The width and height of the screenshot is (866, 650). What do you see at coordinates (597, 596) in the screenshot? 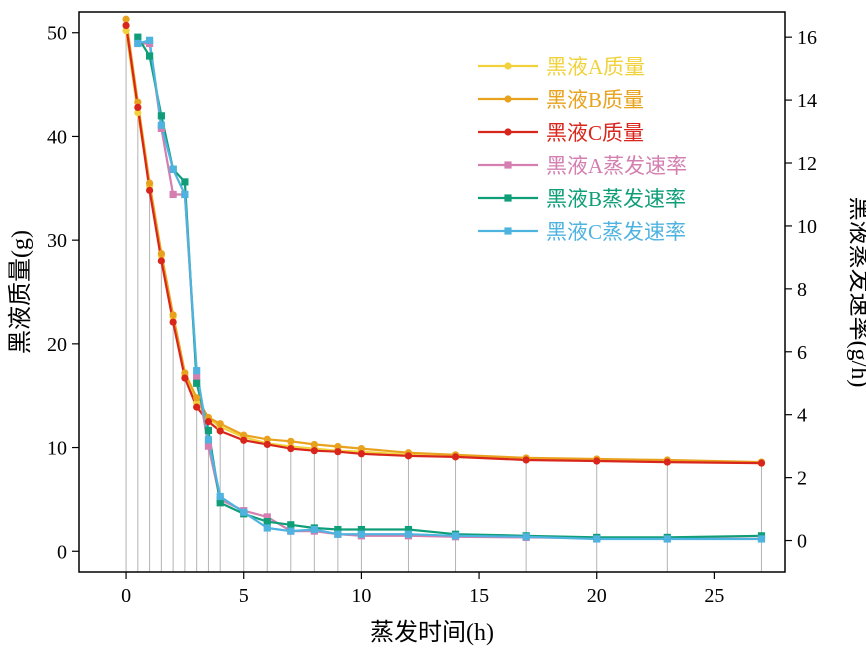
I see `x-tick-label-4: 20` at bounding box center [597, 596].